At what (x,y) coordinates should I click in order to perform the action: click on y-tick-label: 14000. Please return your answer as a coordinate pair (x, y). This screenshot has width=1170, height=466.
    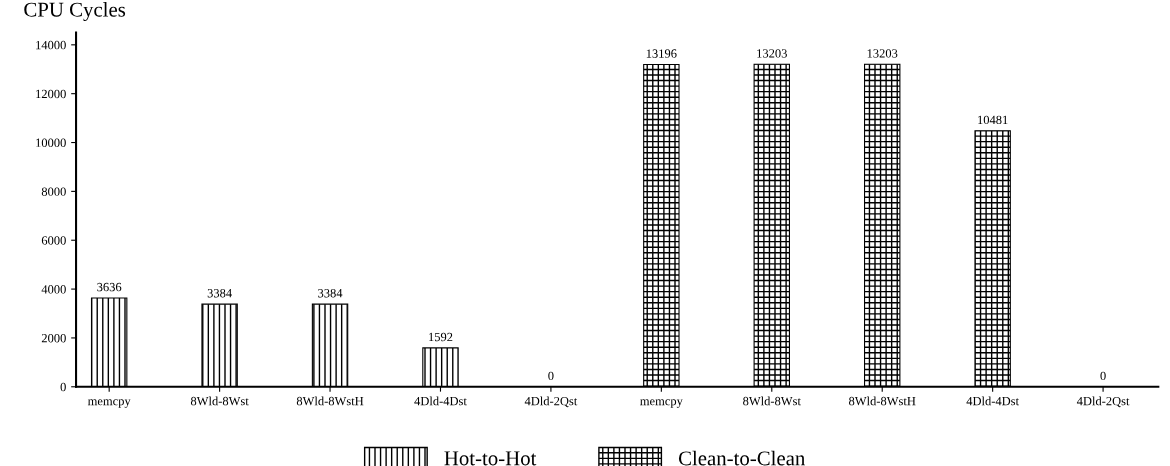
    Looking at the image, I should click on (51, 45).